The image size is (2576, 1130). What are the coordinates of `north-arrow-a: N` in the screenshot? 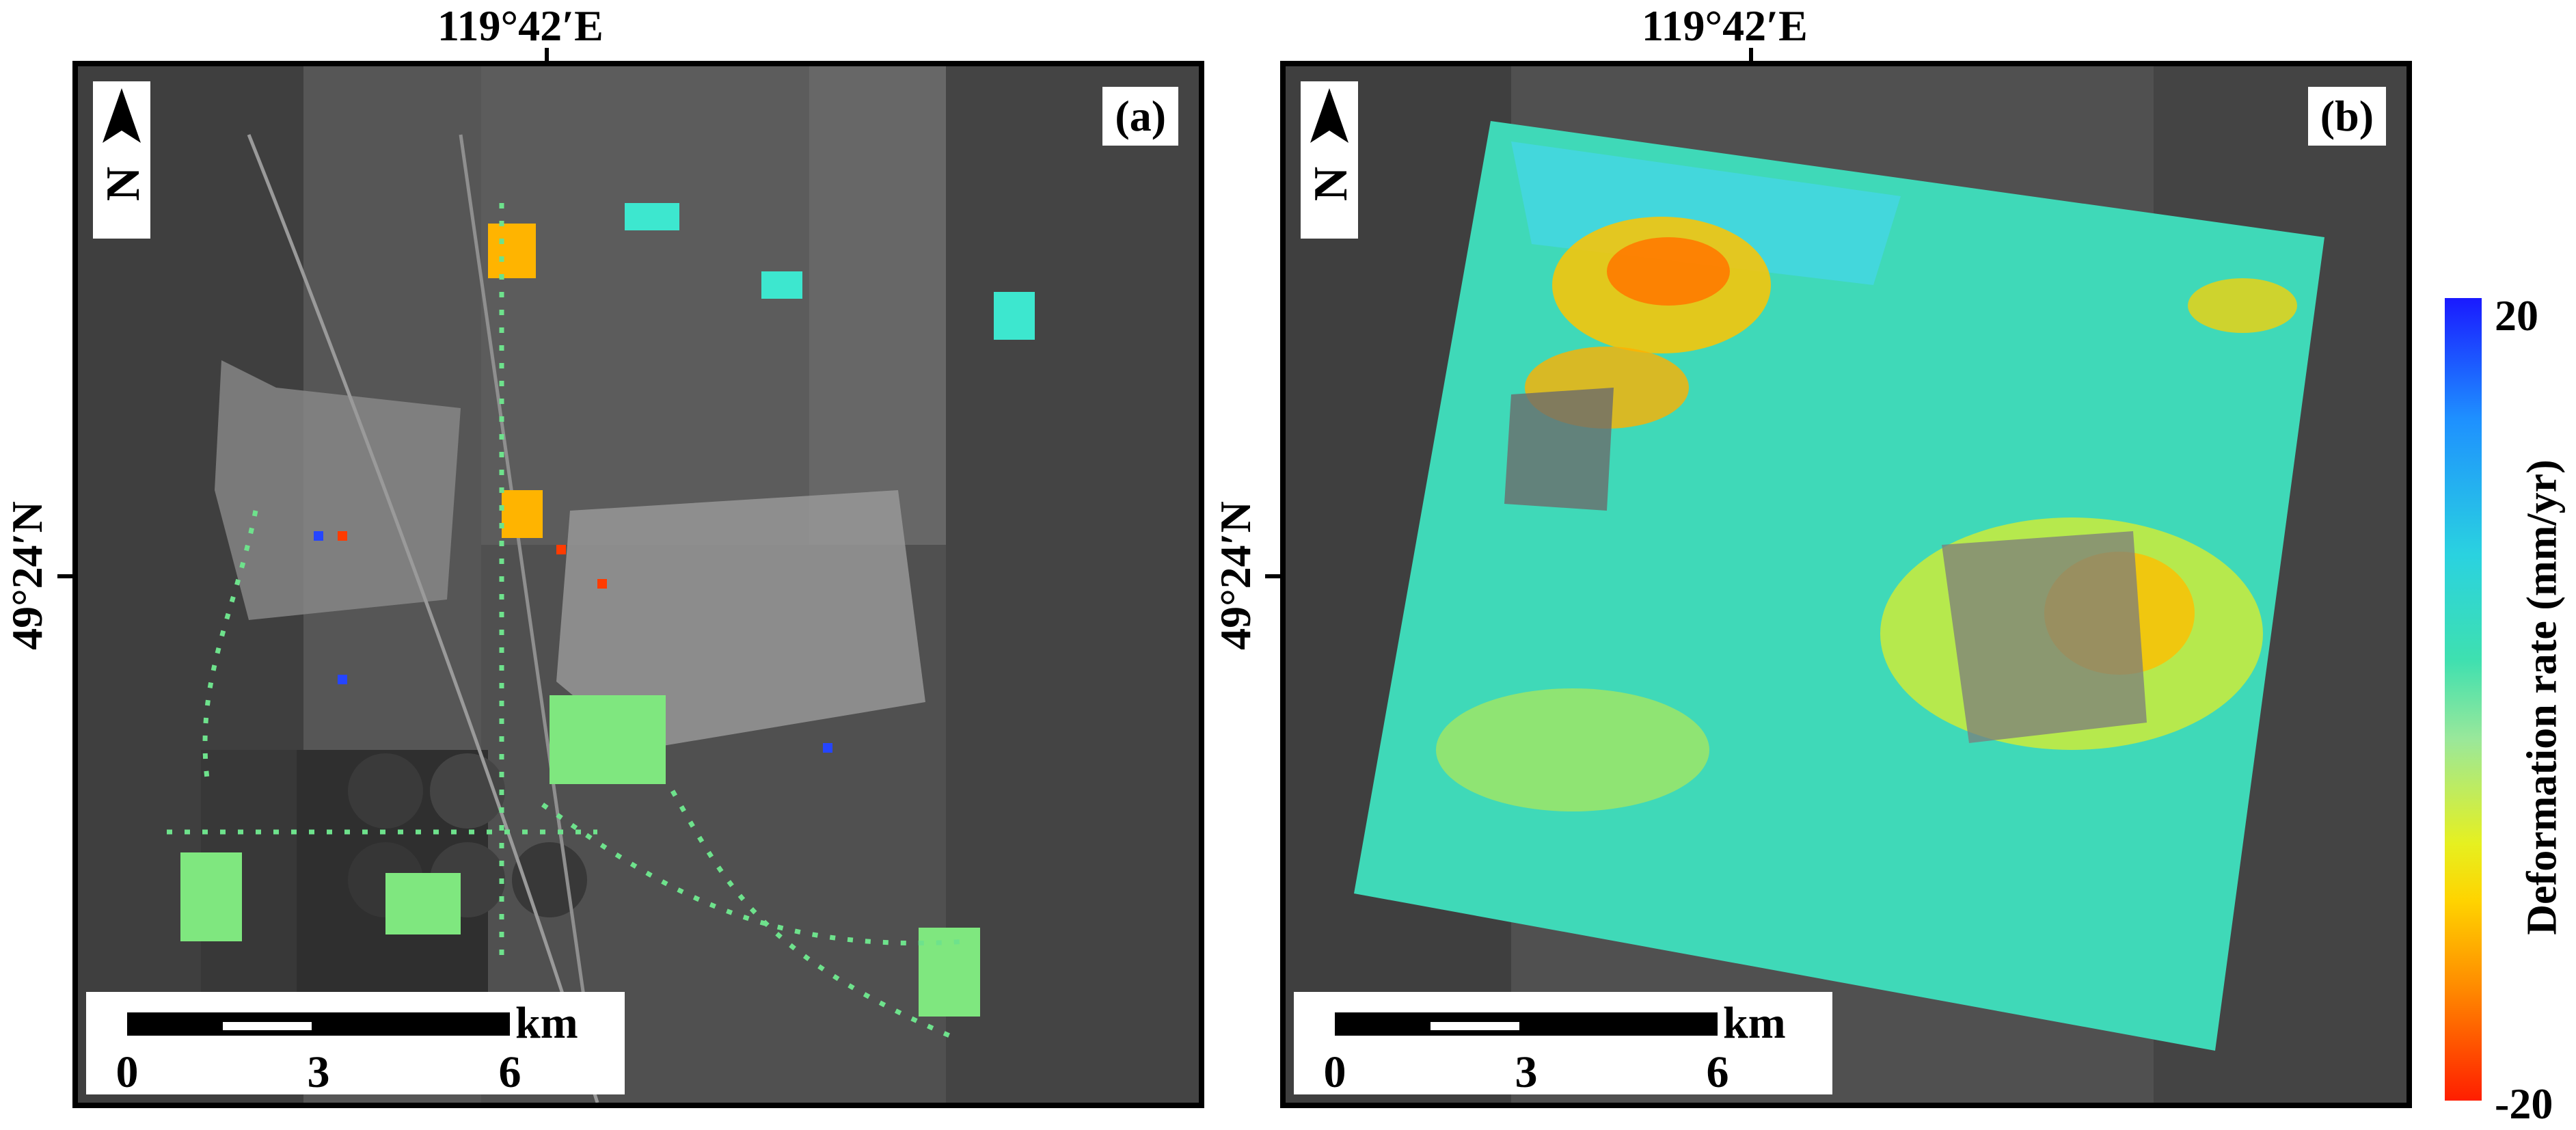 It's located at (122, 160).